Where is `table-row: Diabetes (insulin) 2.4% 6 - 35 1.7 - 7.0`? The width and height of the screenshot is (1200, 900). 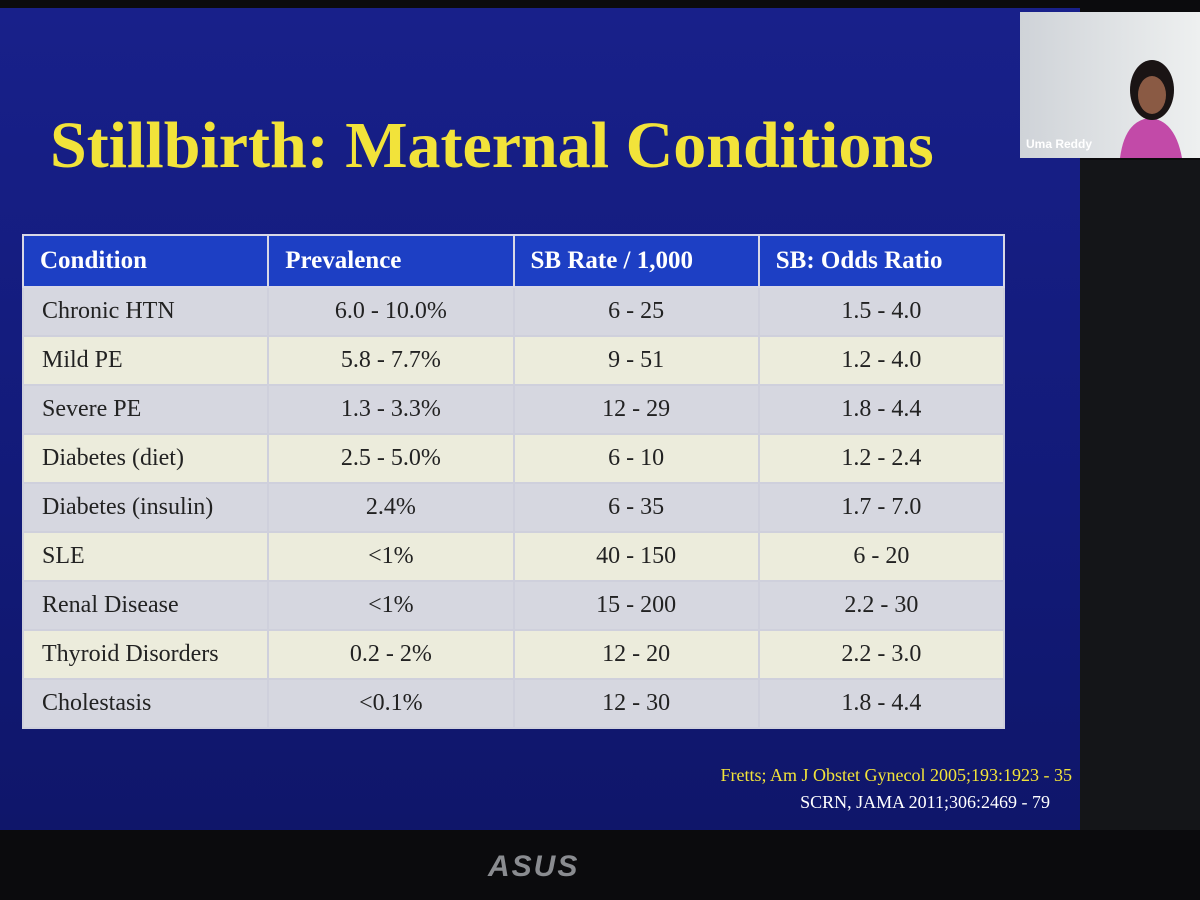
table-row: Diabetes (insulin) 2.4% 6 - 35 1.7 - 7.0 is located at coordinates (513, 507).